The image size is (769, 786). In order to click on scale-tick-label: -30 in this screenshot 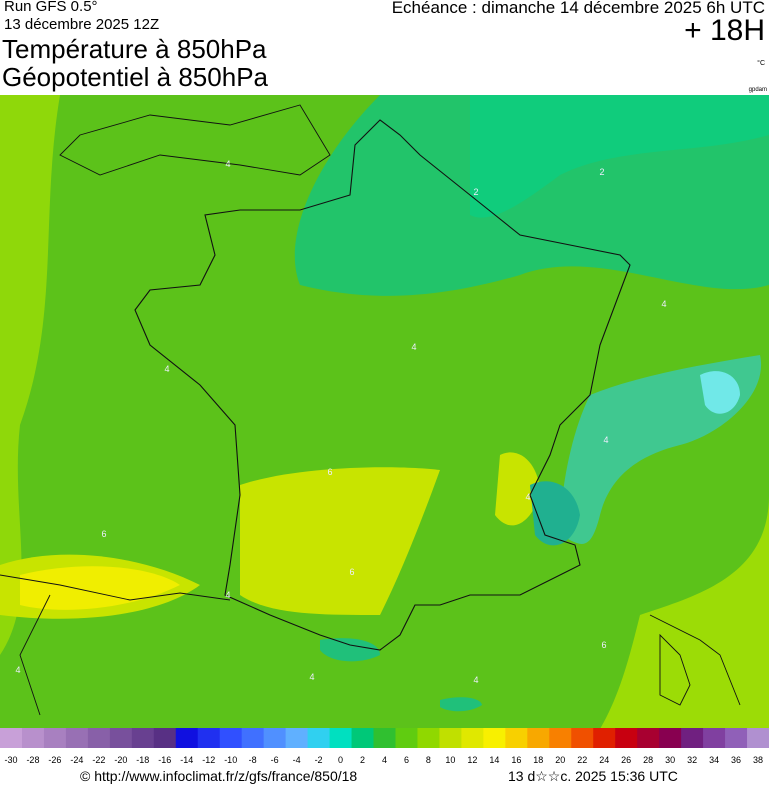, I will do `click(10, 760)`.